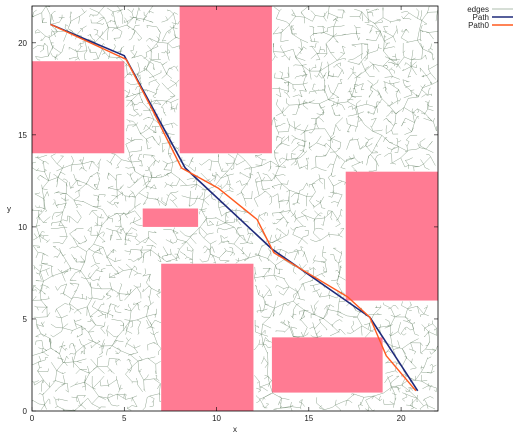 The width and height of the screenshot is (518, 434). I want to click on x-tick-label: 5, so click(124, 418).